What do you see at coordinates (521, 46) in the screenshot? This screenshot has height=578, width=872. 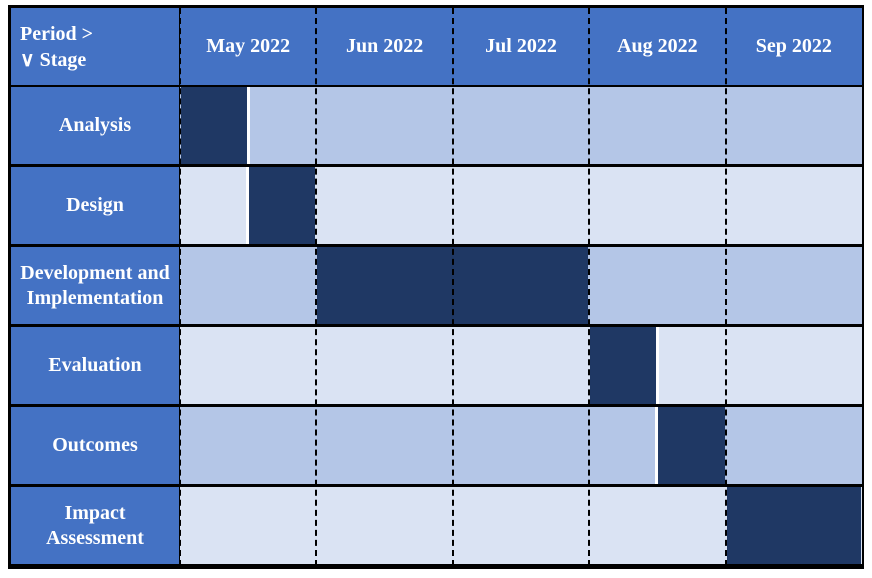 I see `month-header: Jul 2022` at bounding box center [521, 46].